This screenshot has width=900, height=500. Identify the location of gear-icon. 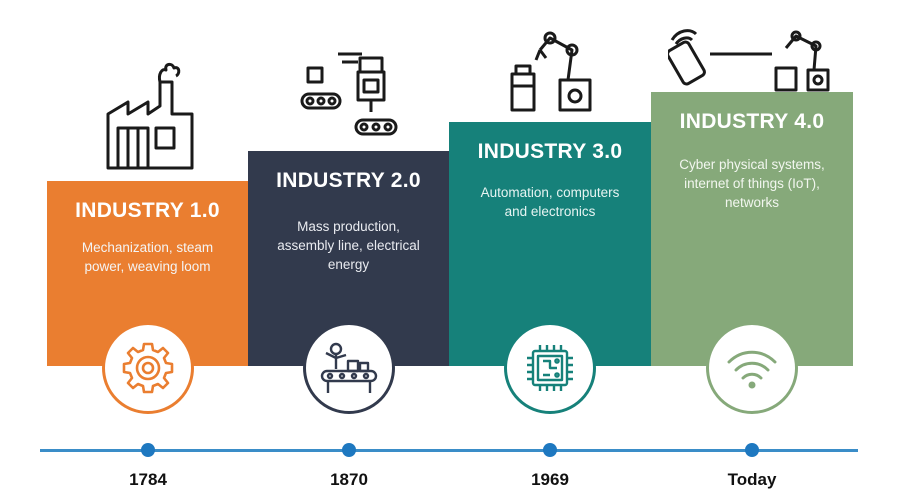
(148, 368).